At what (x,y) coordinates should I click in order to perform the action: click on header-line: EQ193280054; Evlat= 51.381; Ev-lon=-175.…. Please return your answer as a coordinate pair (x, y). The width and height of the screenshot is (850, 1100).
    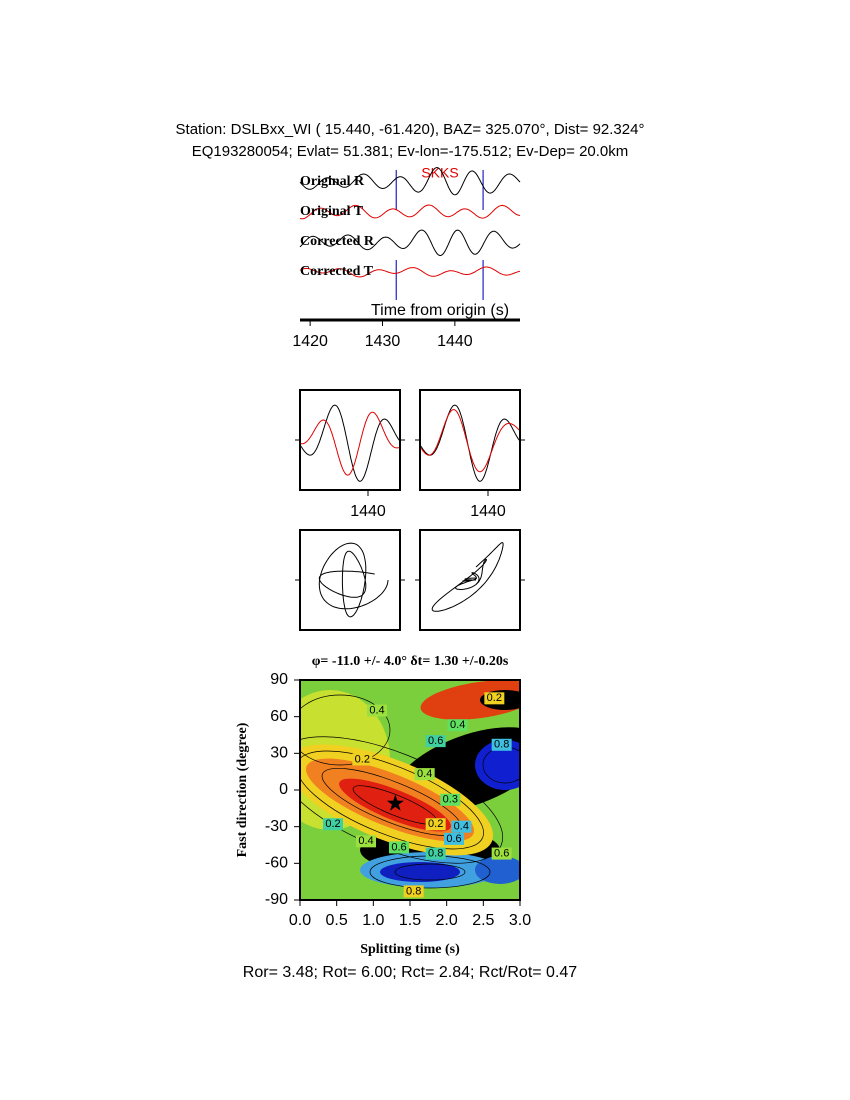
    Looking at the image, I should click on (410, 151).